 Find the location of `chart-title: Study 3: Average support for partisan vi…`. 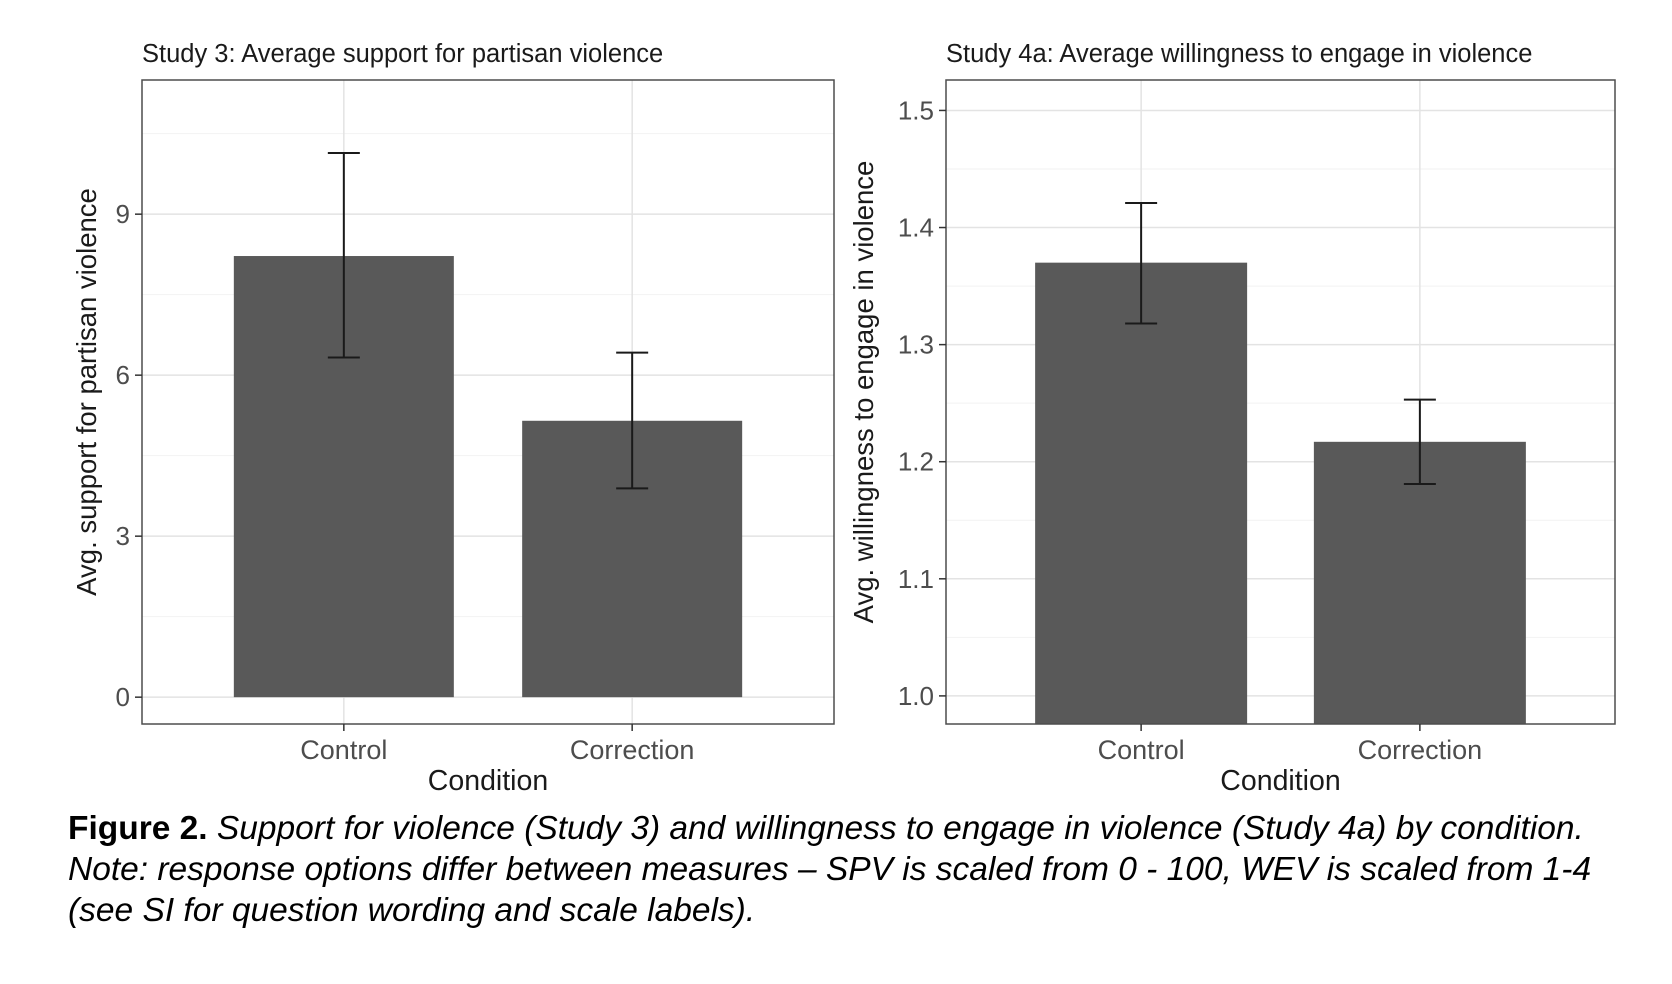

chart-title: Study 3: Average support for partisan vi… is located at coordinates (402, 54).